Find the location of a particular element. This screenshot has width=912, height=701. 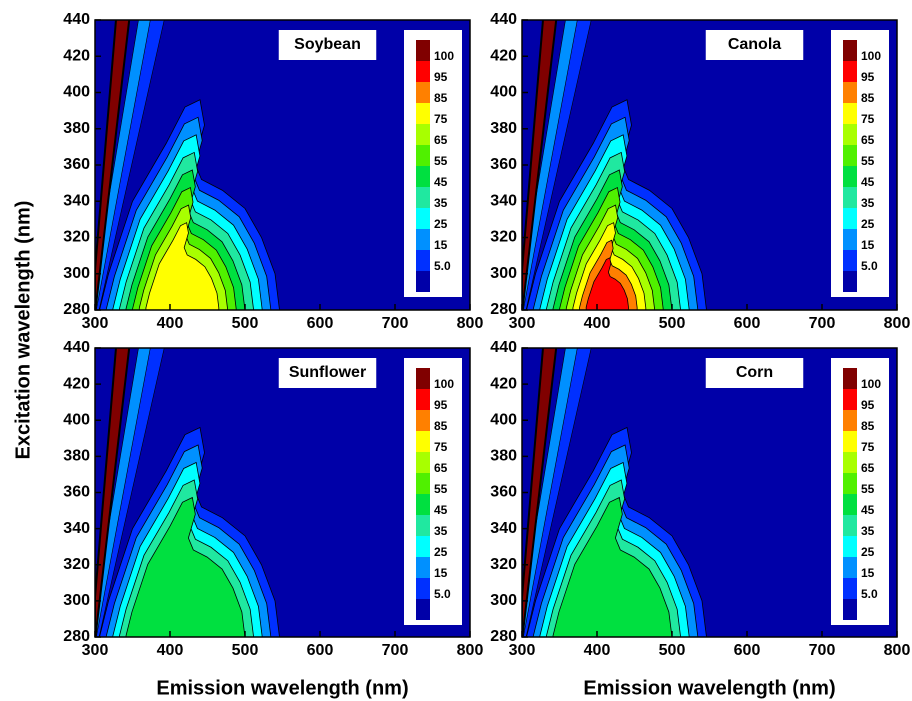

panel-title: Corn is located at coordinates (754, 372).